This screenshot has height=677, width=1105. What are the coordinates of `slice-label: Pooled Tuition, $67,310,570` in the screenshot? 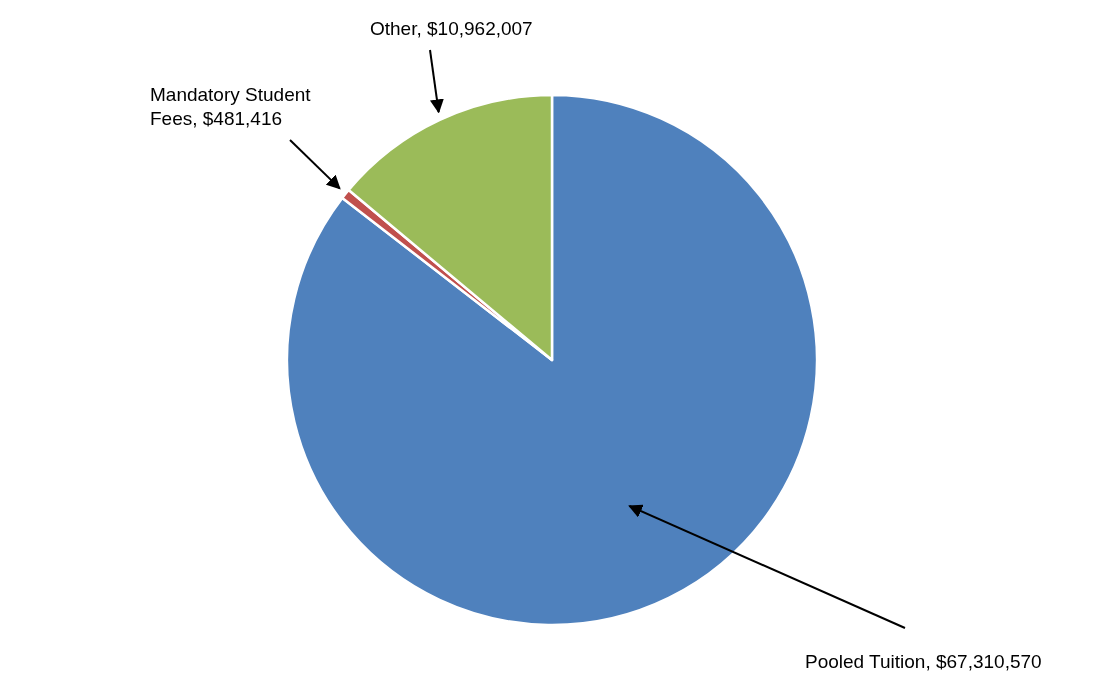 It's located at (923, 661).